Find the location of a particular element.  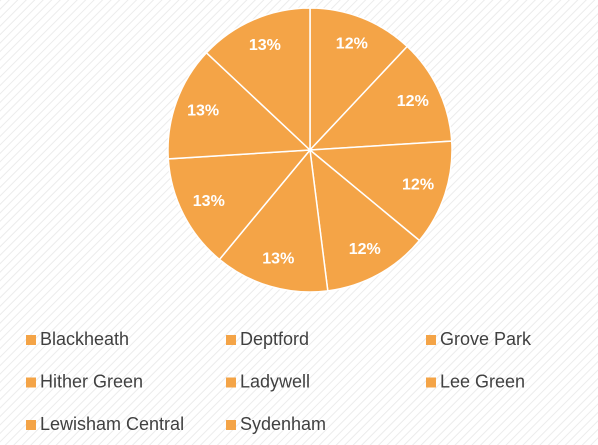

legend-label: Hither Green is located at coordinates (91, 381).